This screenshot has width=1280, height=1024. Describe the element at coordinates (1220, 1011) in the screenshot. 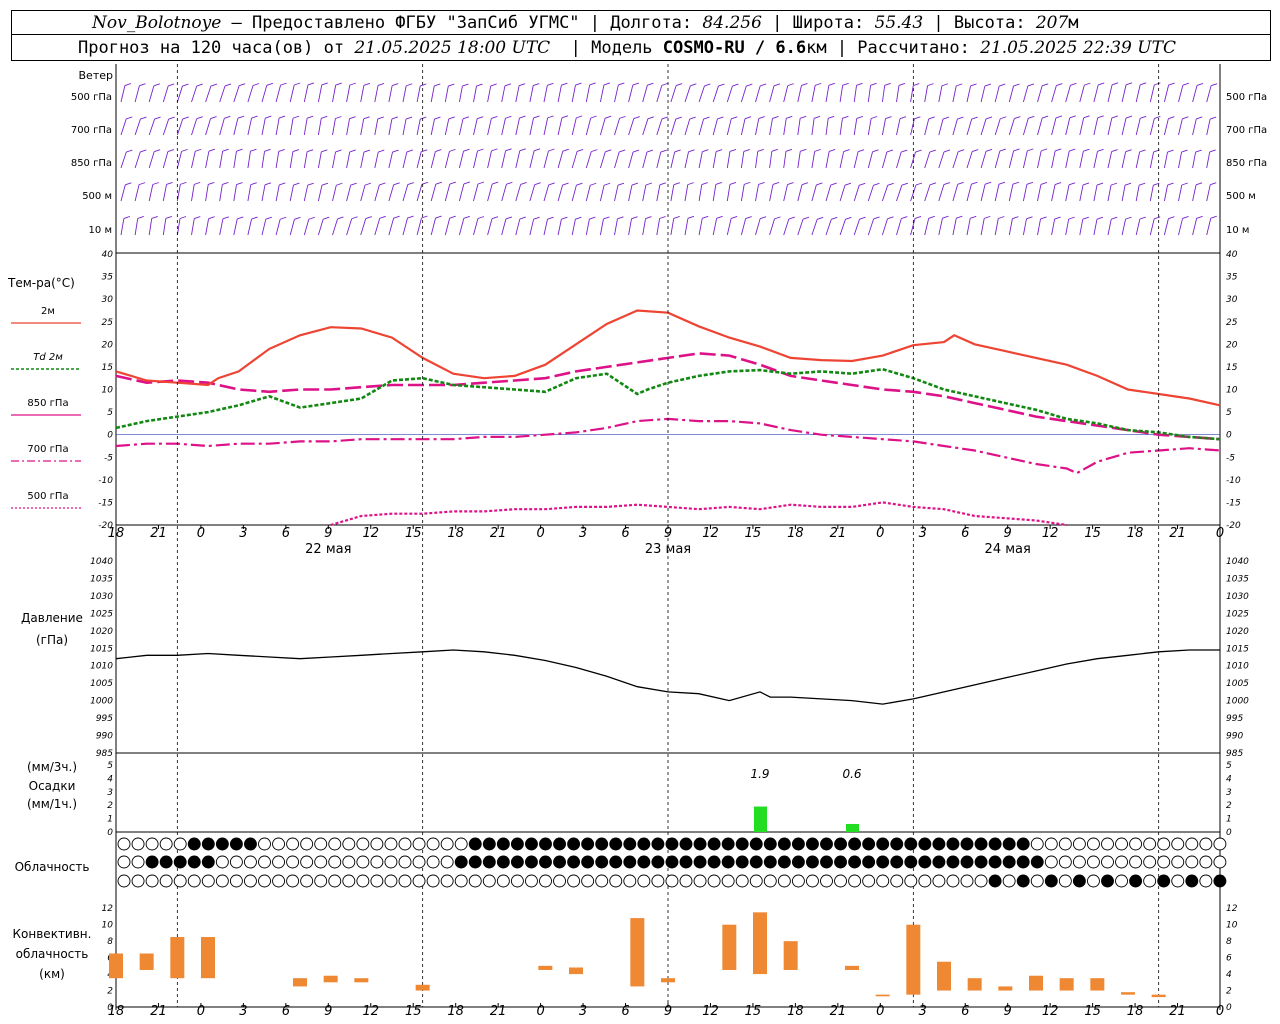

I see `time-tick-label: 0` at that location.